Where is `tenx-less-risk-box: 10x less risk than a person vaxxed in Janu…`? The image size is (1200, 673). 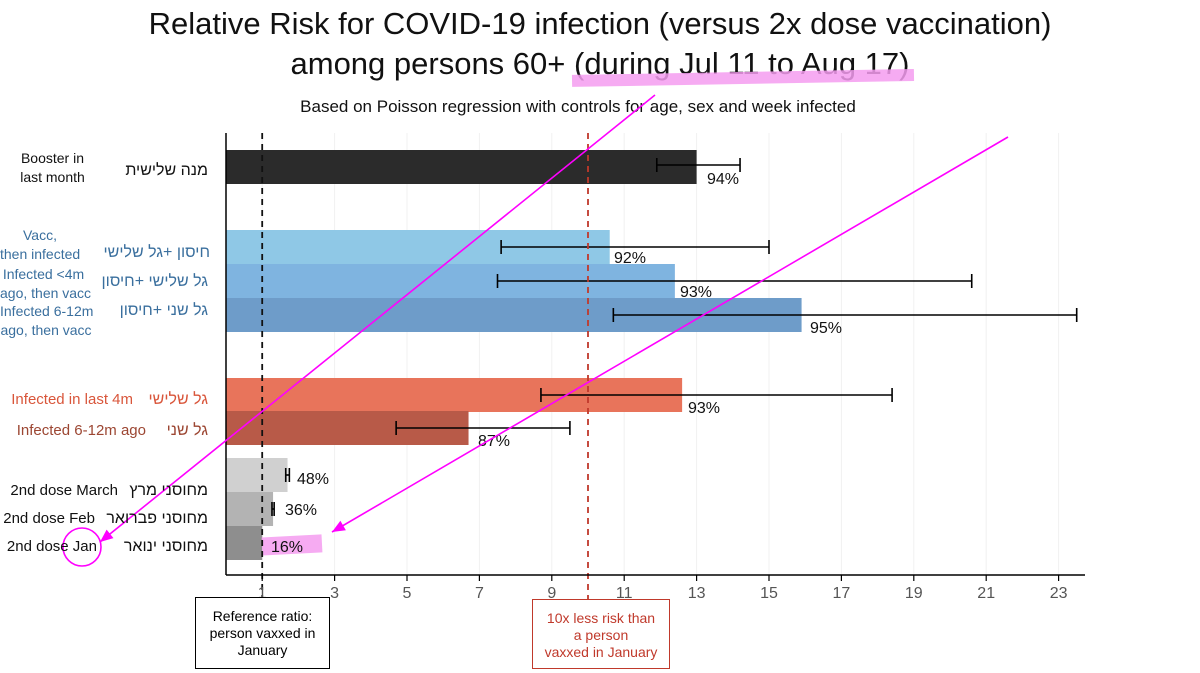
tenx-less-risk-box: 10x less risk than a person vaxxed in Janu… is located at coordinates (601, 634).